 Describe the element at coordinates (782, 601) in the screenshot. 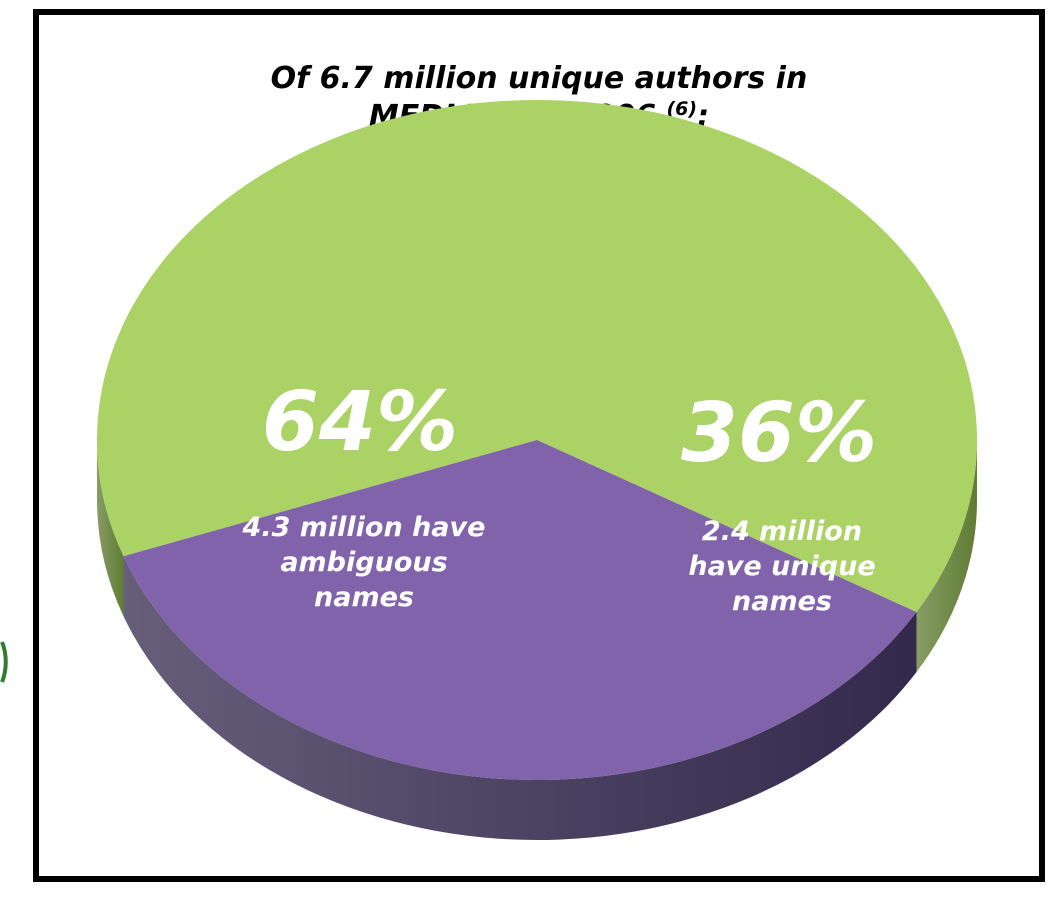

I see `slice-unique-desc-line-3: names` at that location.